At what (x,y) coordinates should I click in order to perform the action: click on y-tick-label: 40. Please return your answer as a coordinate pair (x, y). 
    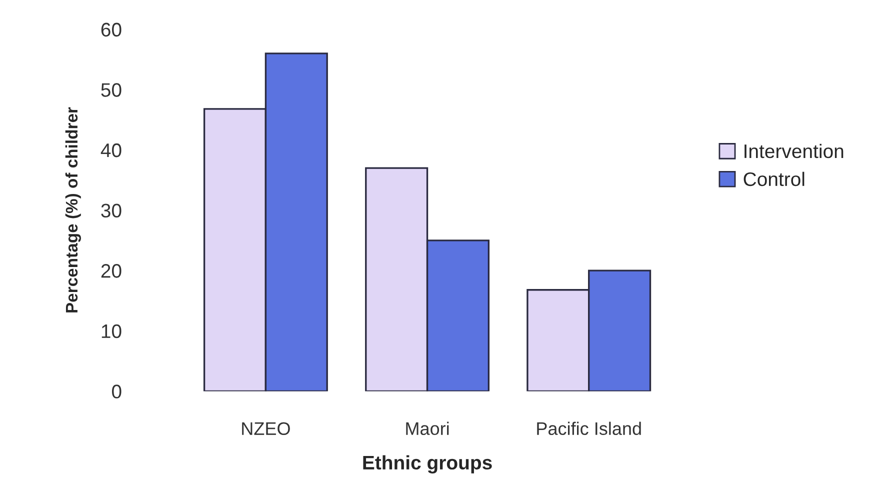
    Looking at the image, I should click on (111, 150).